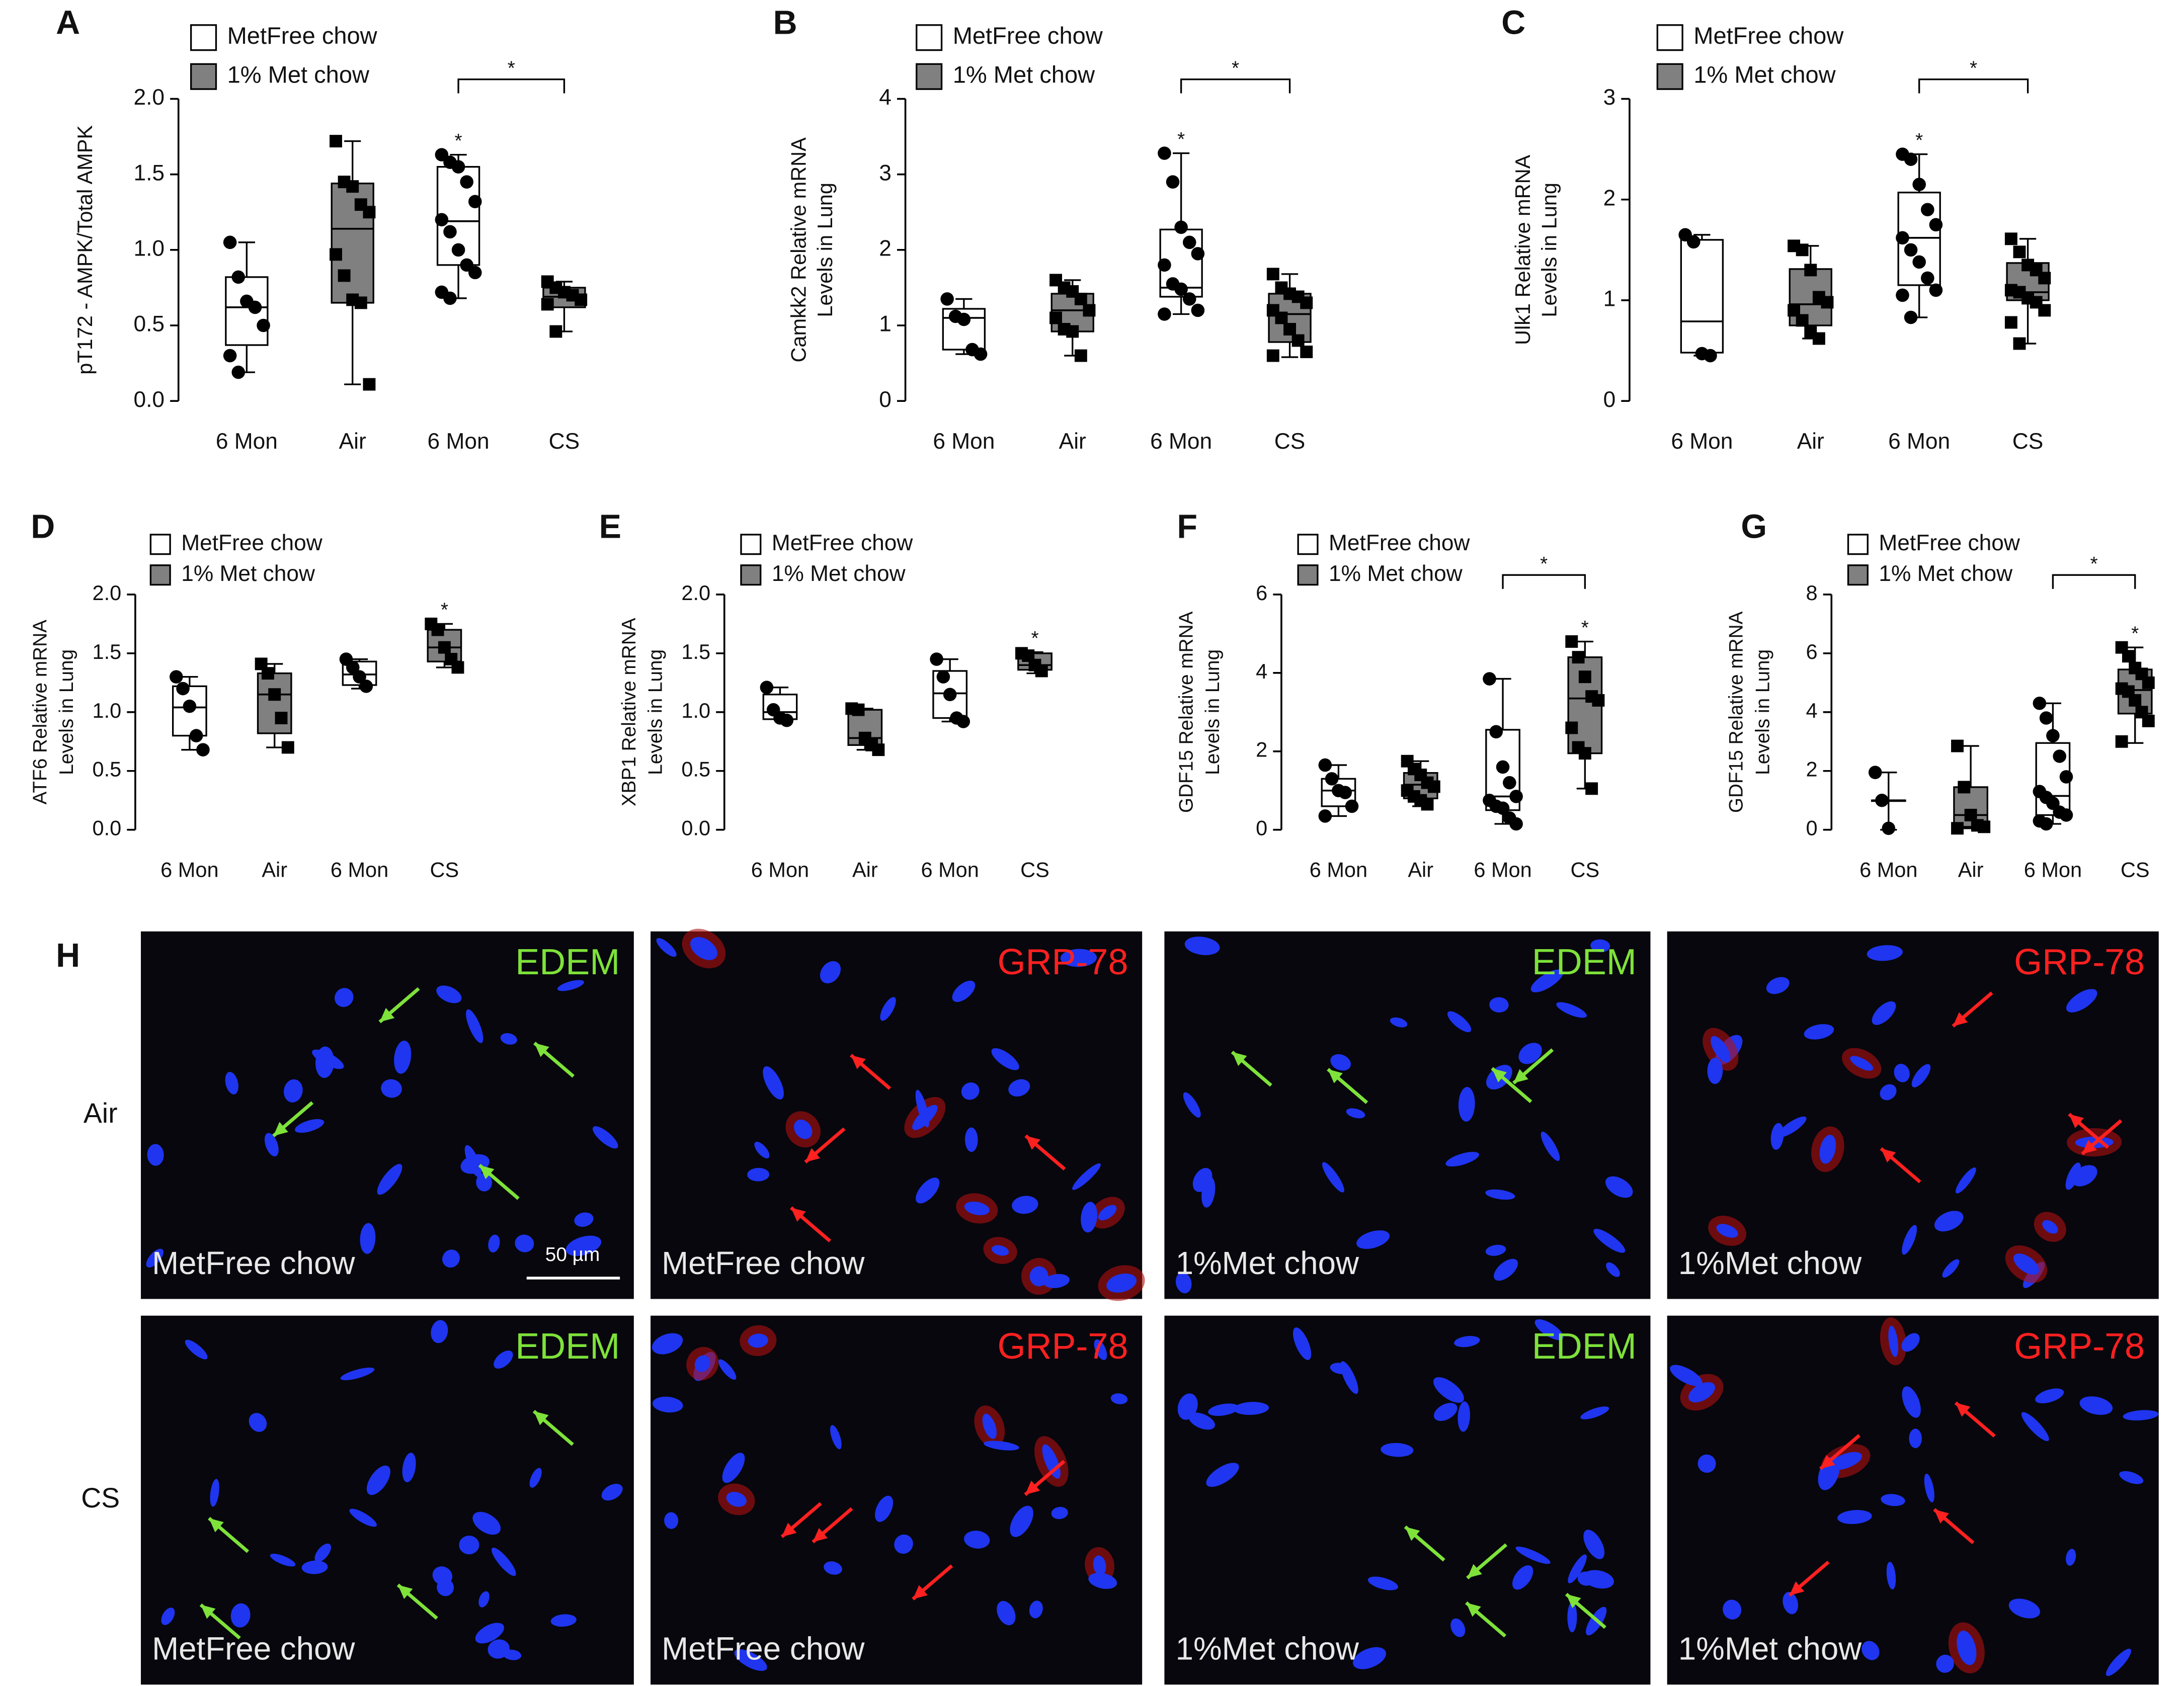 This screenshot has height=1686, width=2184. I want to click on x-tick-label: Air, so click(275, 870).